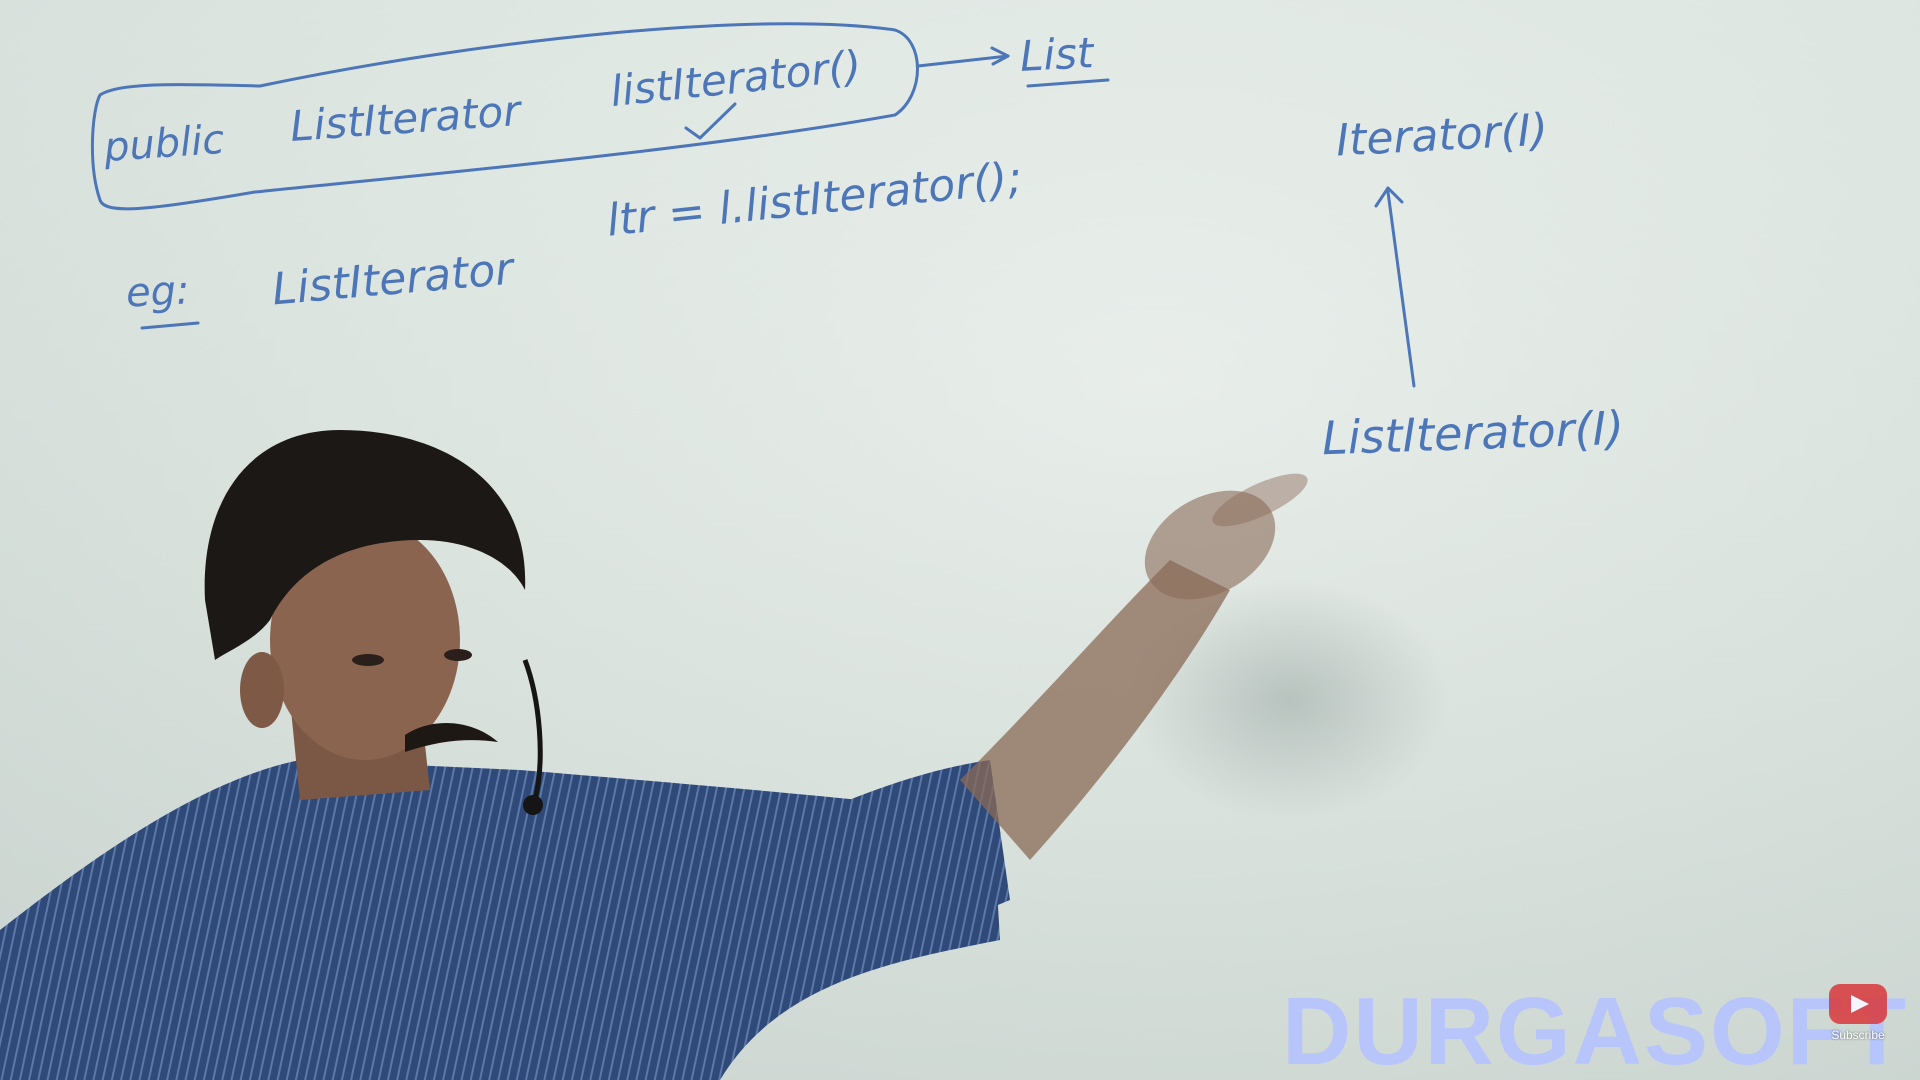 Image resolution: width=1920 pixels, height=1080 pixels. I want to click on arrow-to-list-head, so click(1000, 56).